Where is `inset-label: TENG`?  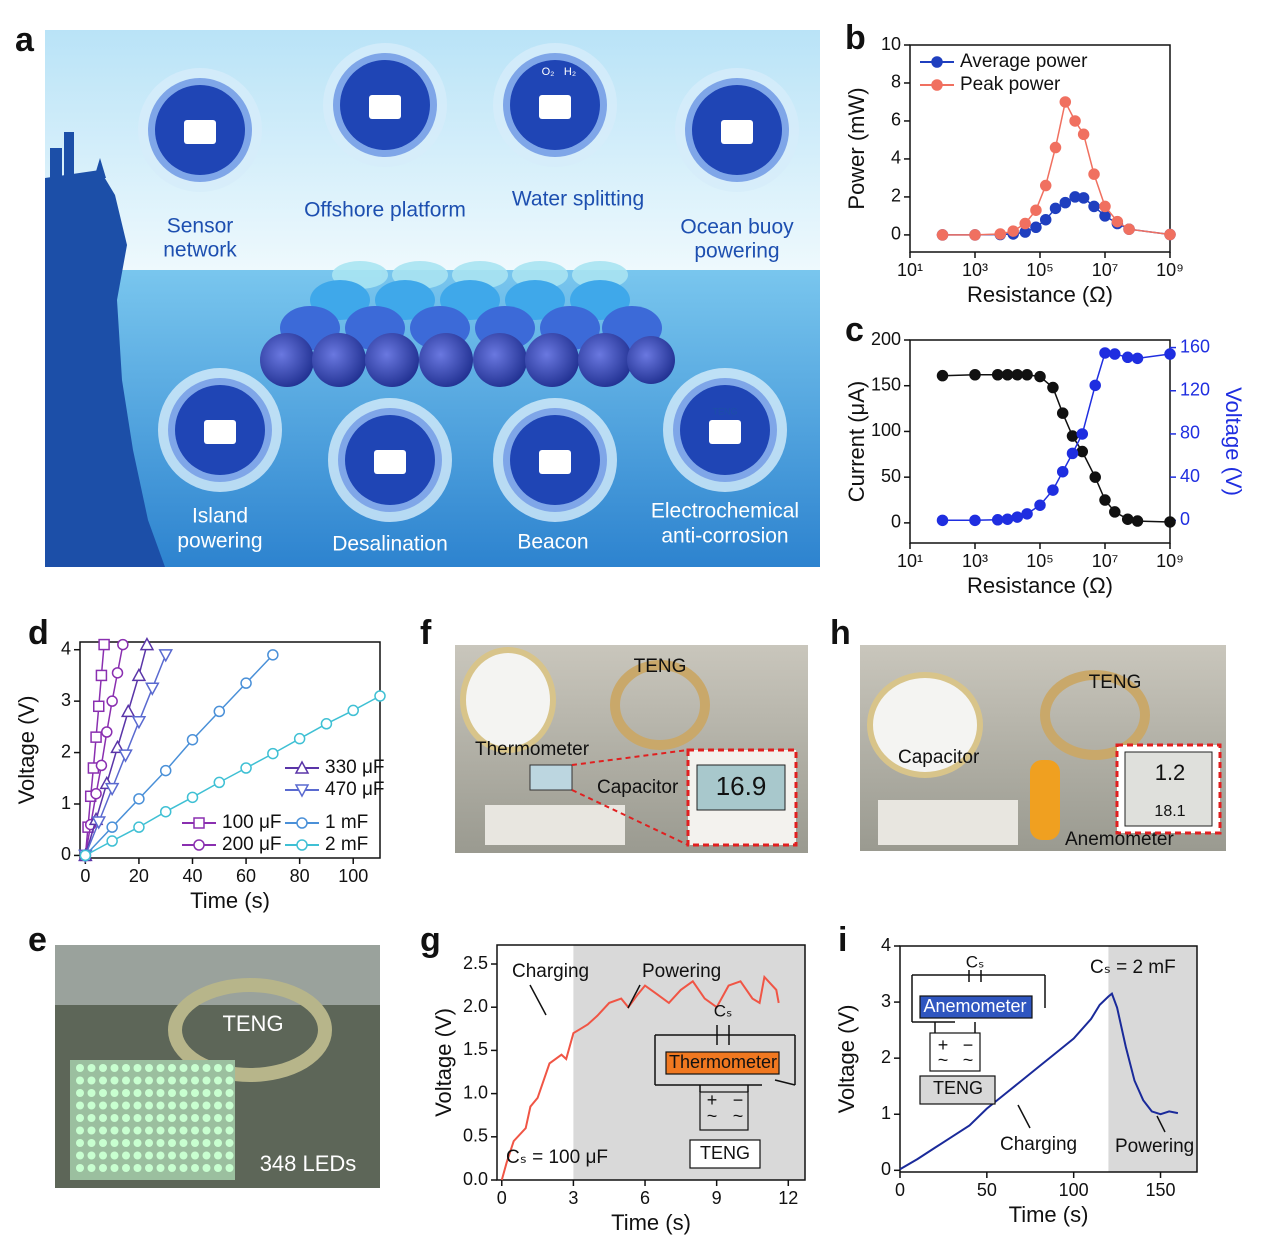 inset-label: TENG is located at coordinates (725, 1153).